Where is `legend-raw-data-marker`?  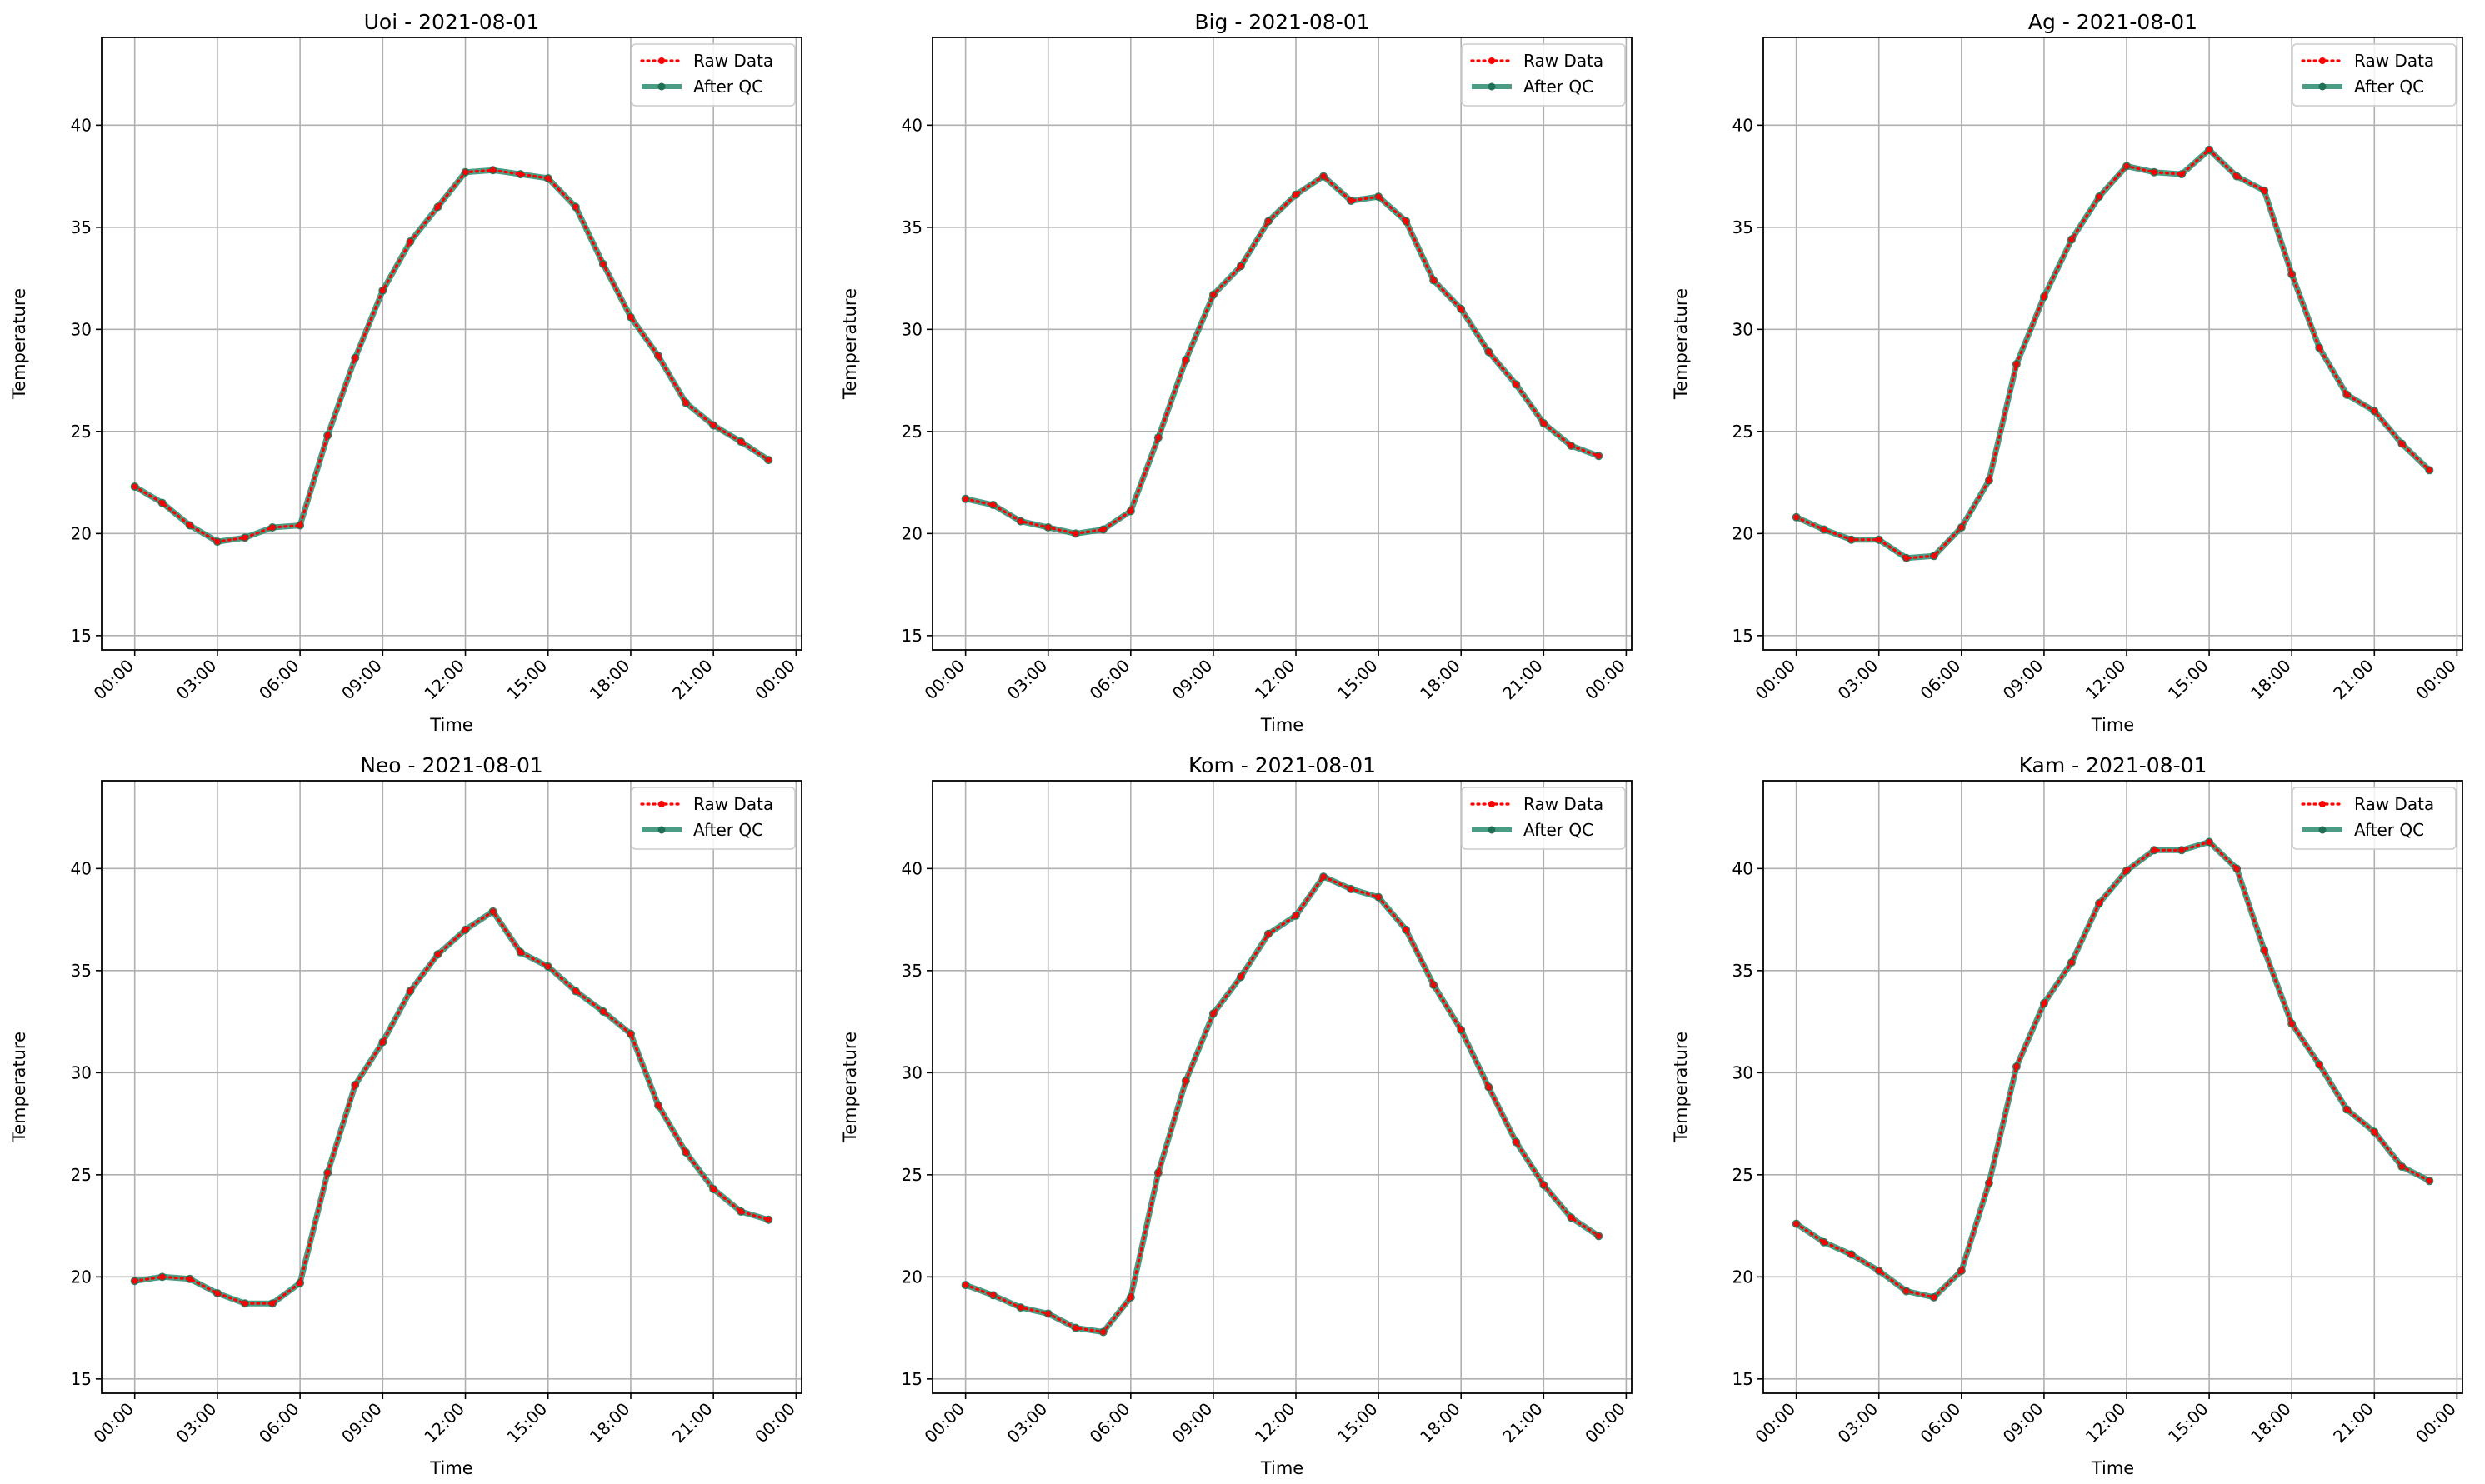 legend-raw-data-marker is located at coordinates (661, 60).